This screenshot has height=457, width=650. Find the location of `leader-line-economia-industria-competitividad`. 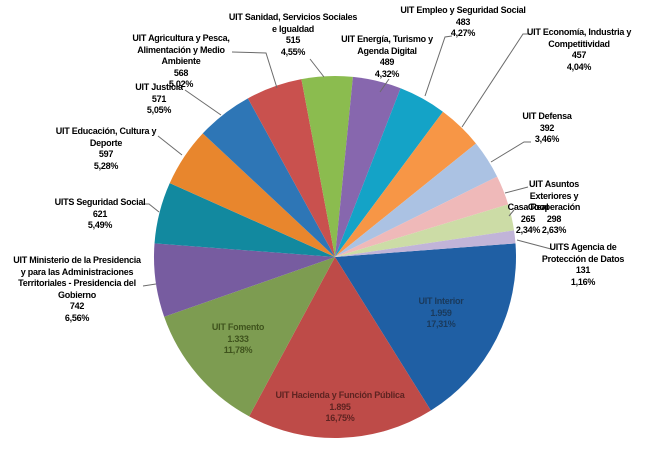

leader-line-economia-industria-competitividad is located at coordinates (495, 80).